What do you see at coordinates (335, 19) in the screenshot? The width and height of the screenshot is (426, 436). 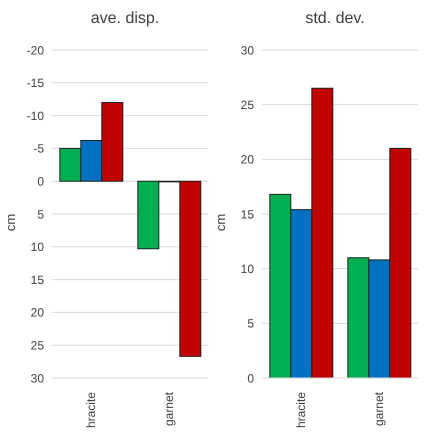 I see `chart-title: std. dev.` at bounding box center [335, 19].